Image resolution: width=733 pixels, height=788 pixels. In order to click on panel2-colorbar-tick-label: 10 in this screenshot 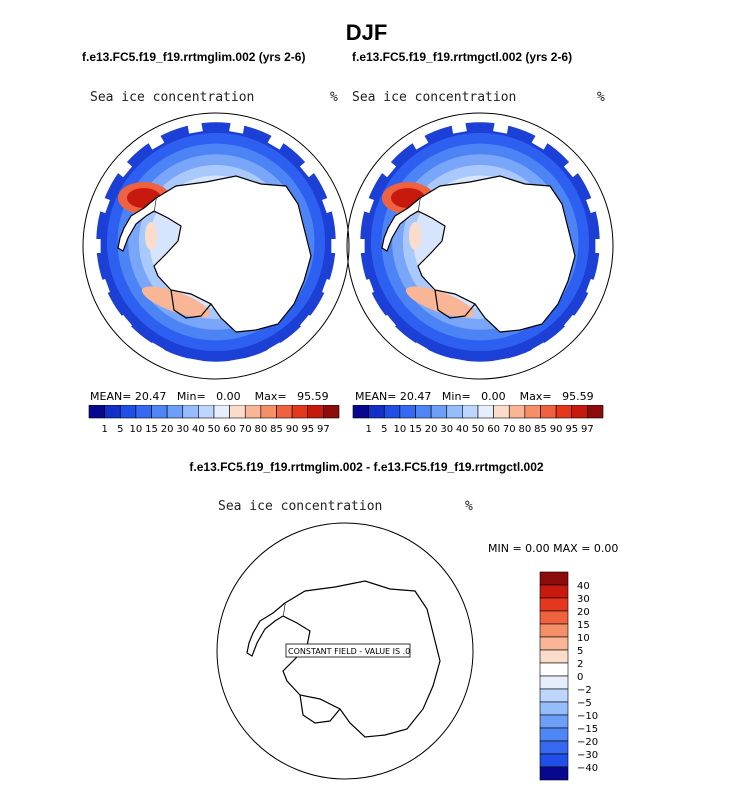, I will do `click(400, 429)`.